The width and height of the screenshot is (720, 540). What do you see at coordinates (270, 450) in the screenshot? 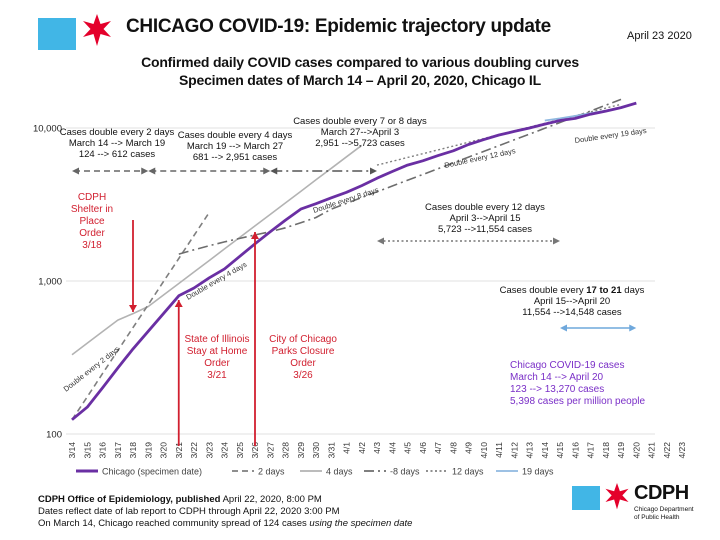
I see `x-tick-label: 3/27` at bounding box center [270, 450].